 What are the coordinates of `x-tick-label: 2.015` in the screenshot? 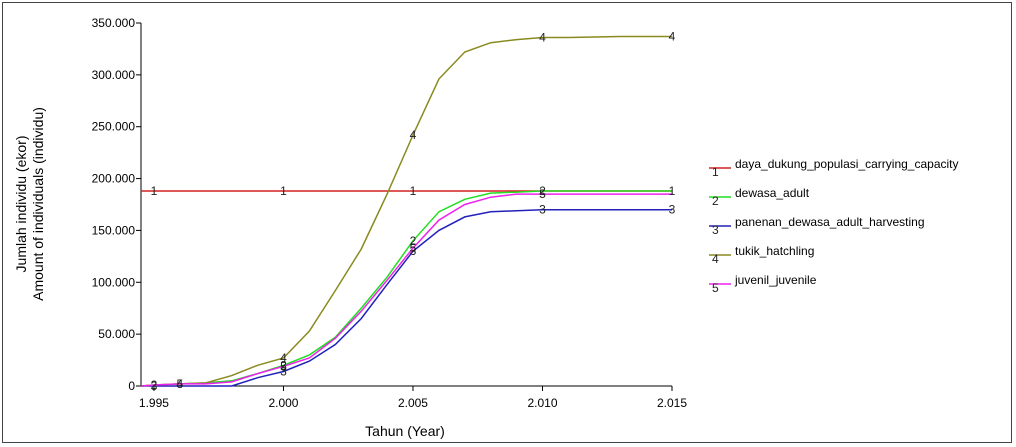 It's located at (672, 403).